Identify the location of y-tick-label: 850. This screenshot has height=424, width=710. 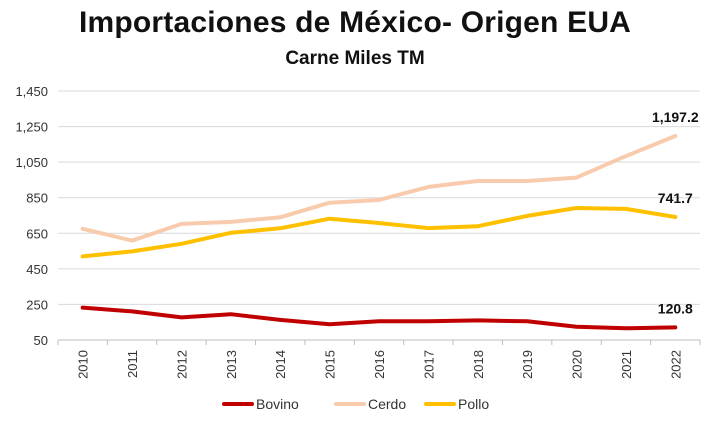
(37, 198).